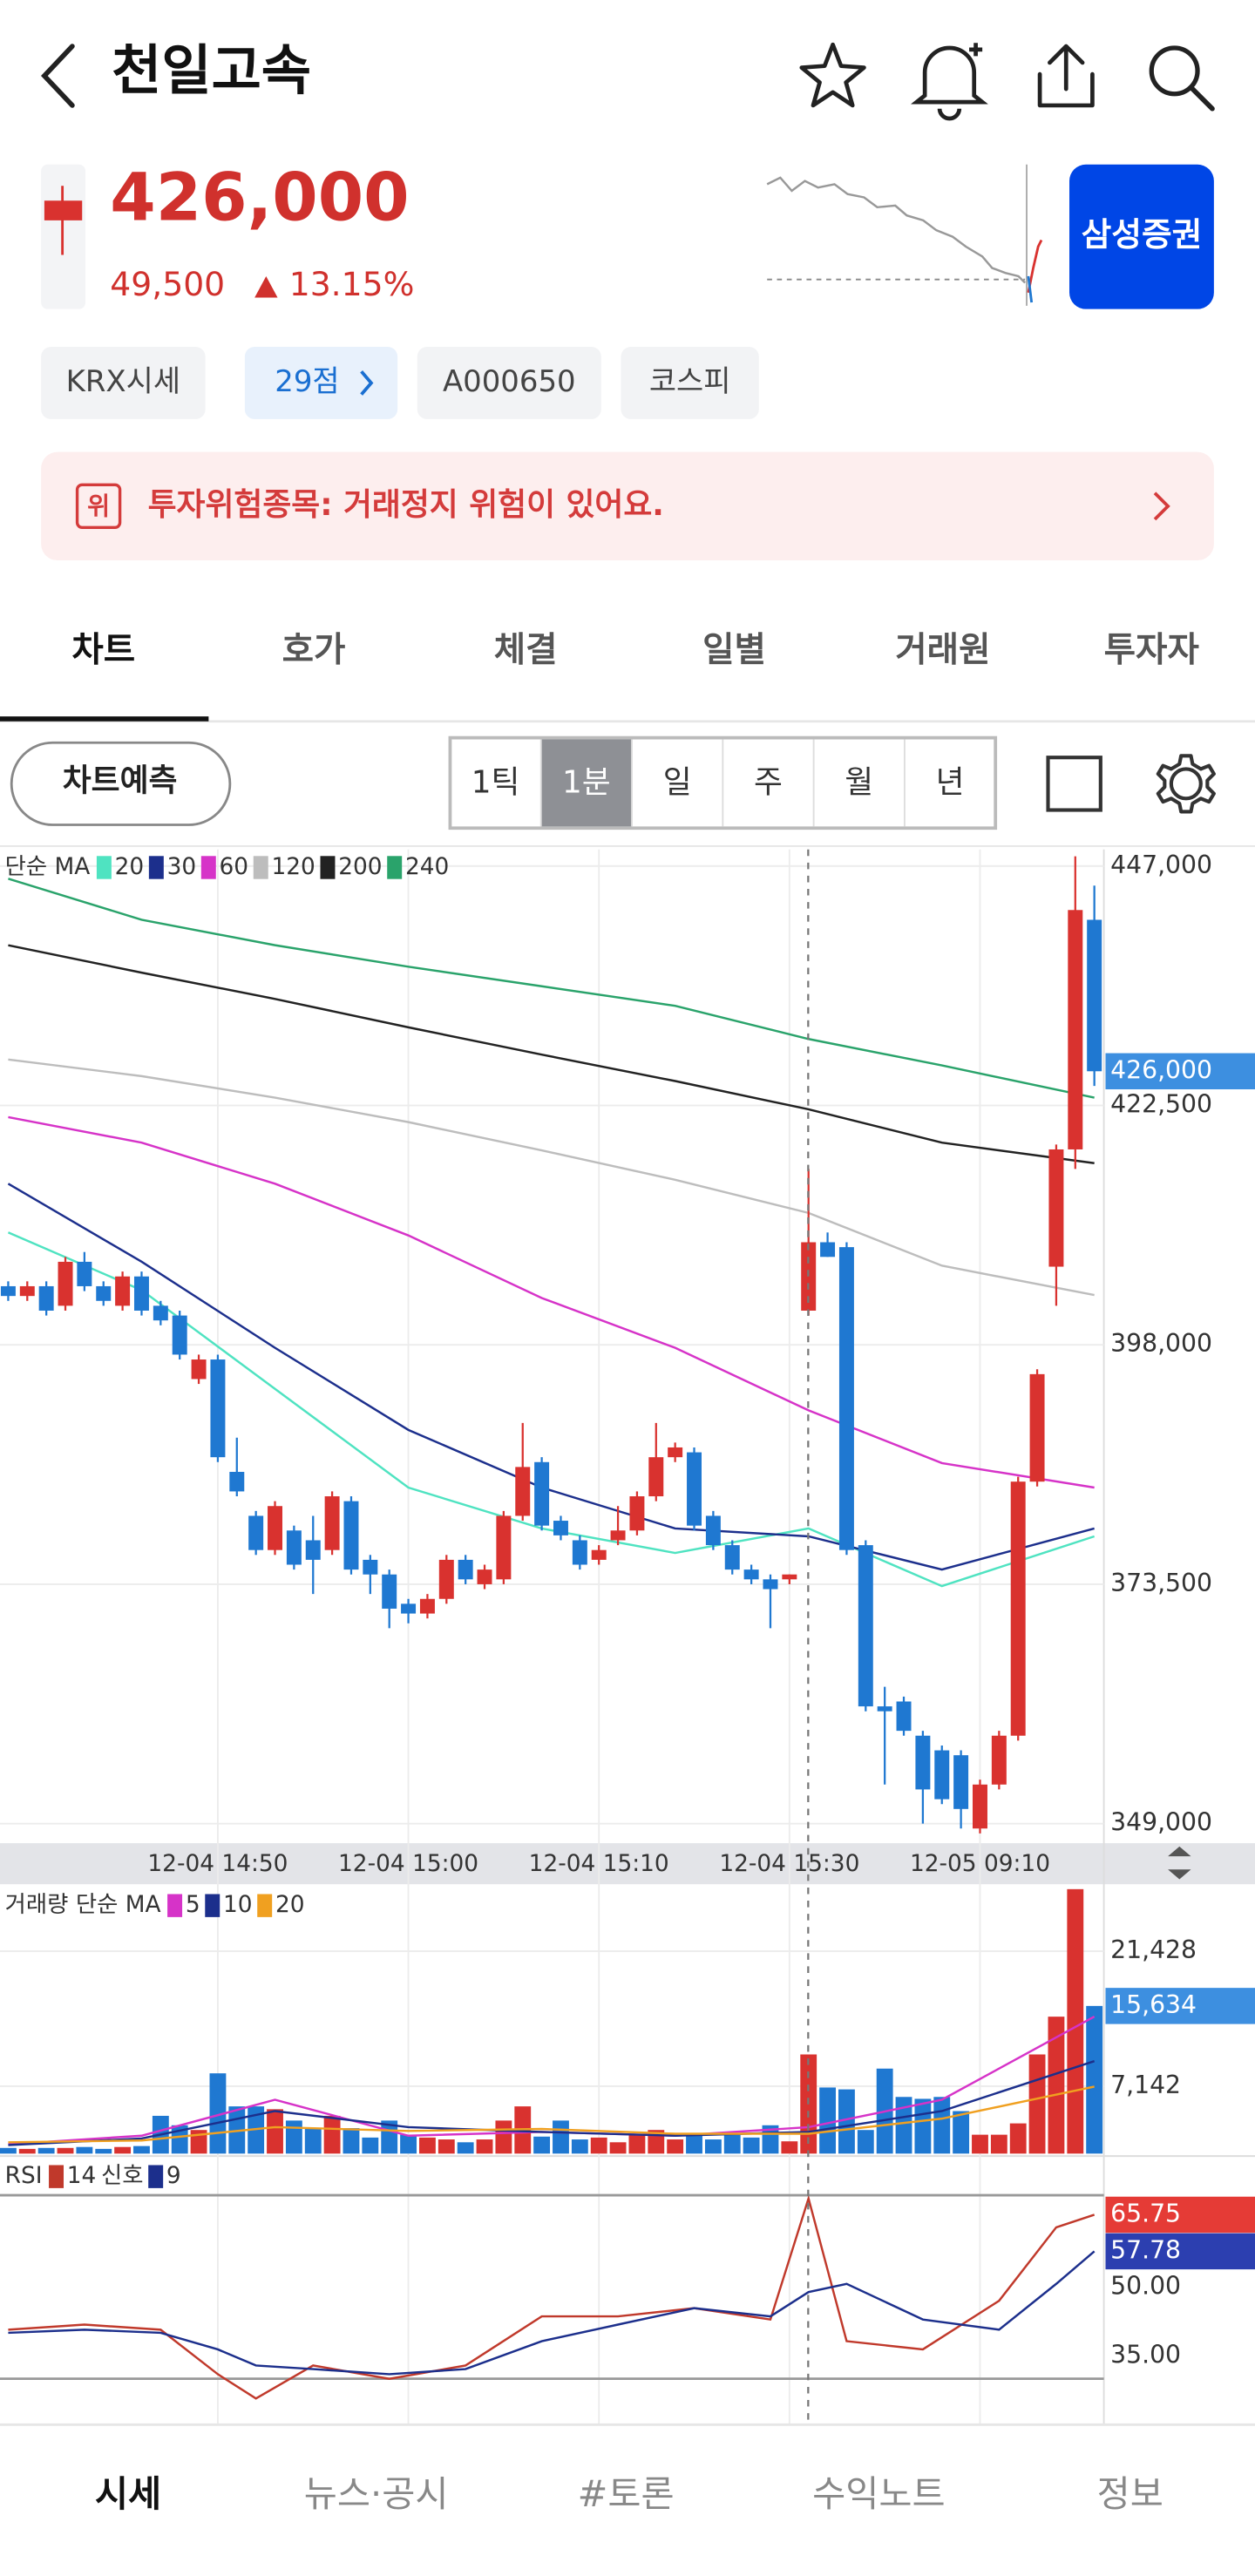 This screenshot has height=2576, width=1255. I want to click on tab: 호가, so click(314, 650).